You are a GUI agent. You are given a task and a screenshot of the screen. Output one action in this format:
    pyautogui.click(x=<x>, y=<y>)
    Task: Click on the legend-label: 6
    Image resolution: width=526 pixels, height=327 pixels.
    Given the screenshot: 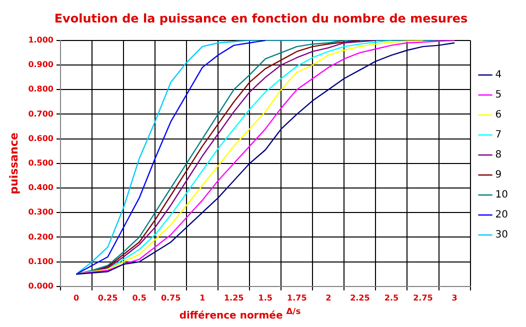 What is the action you would take?
    pyautogui.click(x=498, y=115)
    